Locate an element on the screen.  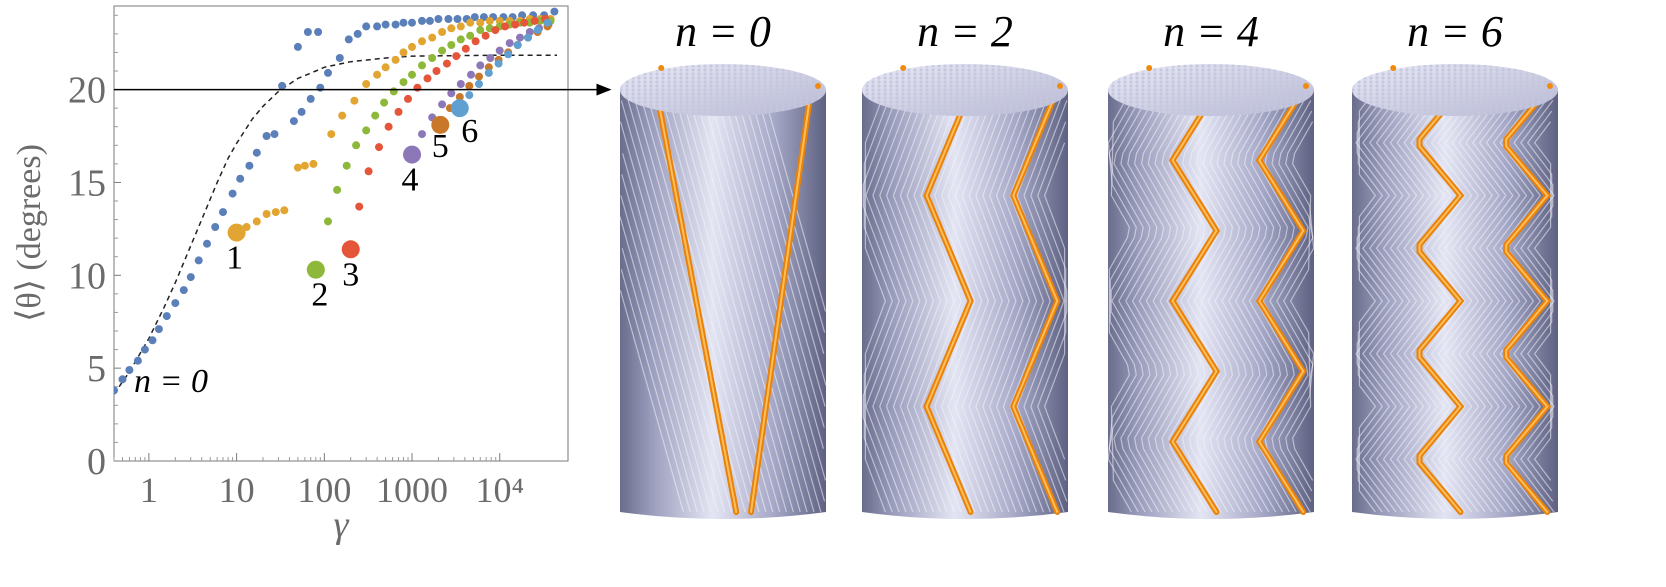
x-axis-label: γ is located at coordinates (342, 525).